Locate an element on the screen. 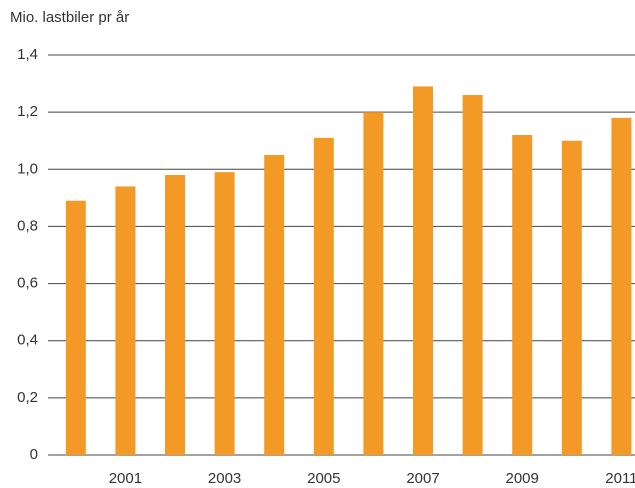  x-tick-label: 2005 is located at coordinates (323, 478).